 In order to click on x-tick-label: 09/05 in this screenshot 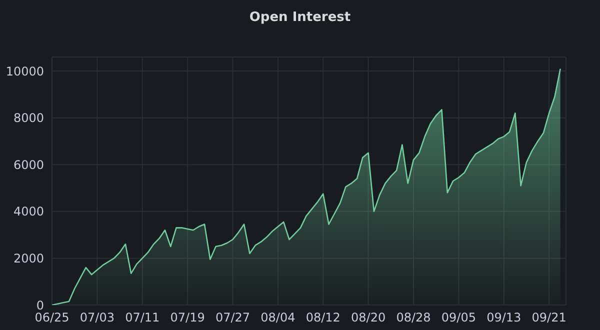, I will do `click(458, 317)`.